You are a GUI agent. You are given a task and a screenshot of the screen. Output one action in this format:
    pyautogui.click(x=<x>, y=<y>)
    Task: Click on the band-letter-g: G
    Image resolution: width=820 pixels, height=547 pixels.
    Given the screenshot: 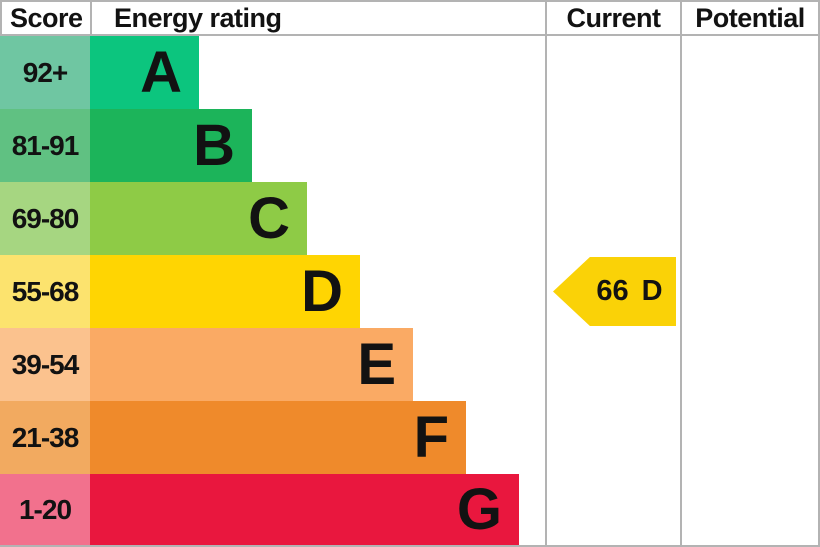 What is the action you would take?
    pyautogui.click(x=479, y=509)
    